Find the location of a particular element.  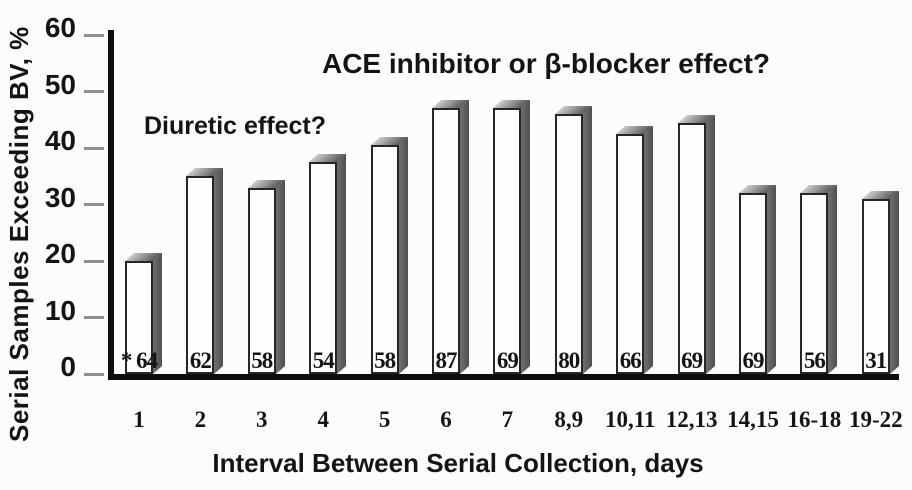

bar-day-10-11: 66 is located at coordinates (635, 250).